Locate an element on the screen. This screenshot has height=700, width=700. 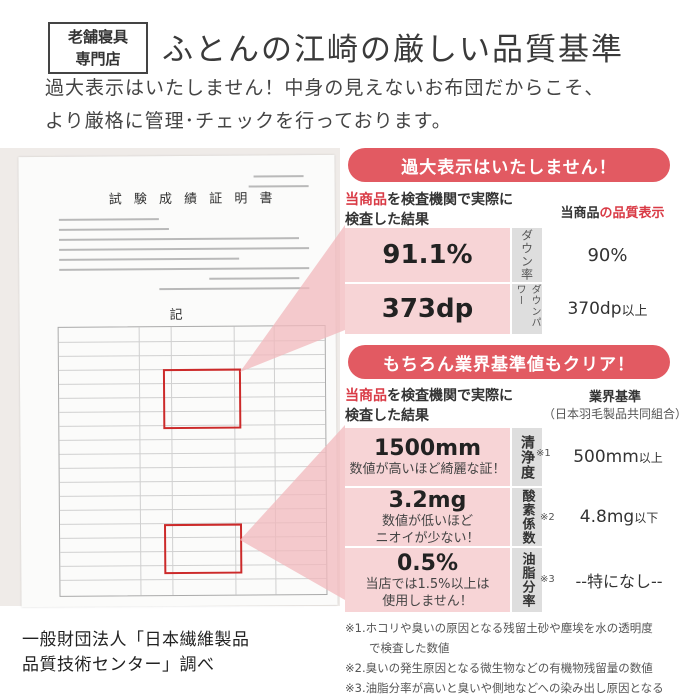
section2-subtitle-highlight: 当商品 is located at coordinates (366, 396).